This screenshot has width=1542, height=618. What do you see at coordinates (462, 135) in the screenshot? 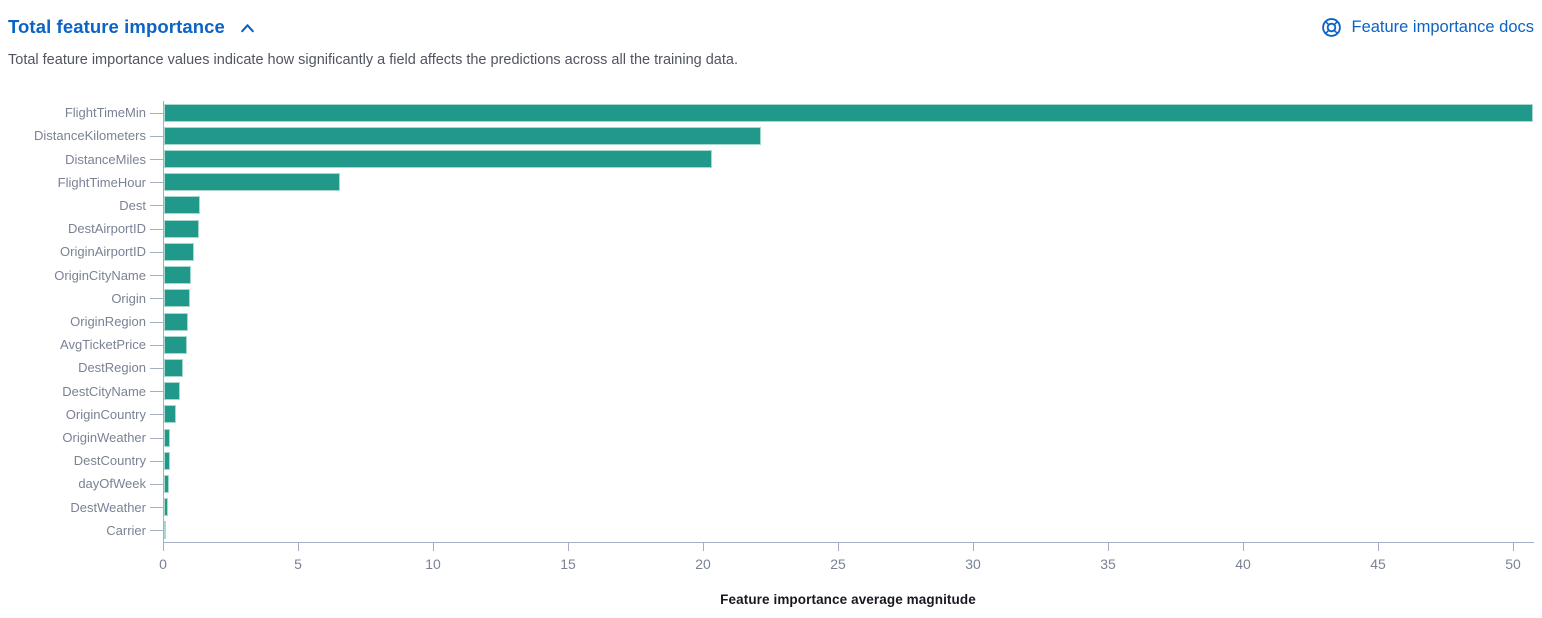
I see `bar-DistanceKilometers` at bounding box center [462, 135].